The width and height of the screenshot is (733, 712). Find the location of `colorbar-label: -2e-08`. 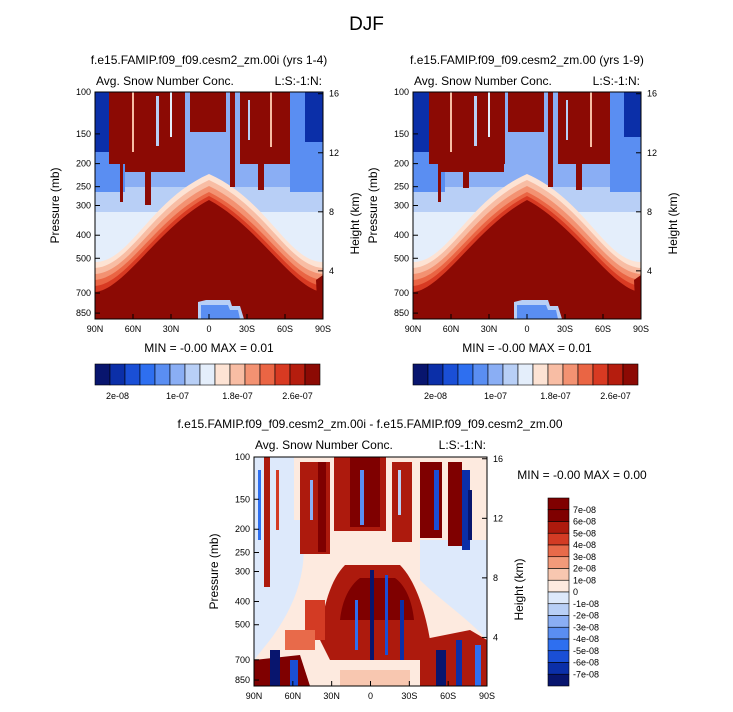

colorbar-label: -2e-08 is located at coordinates (586, 616).